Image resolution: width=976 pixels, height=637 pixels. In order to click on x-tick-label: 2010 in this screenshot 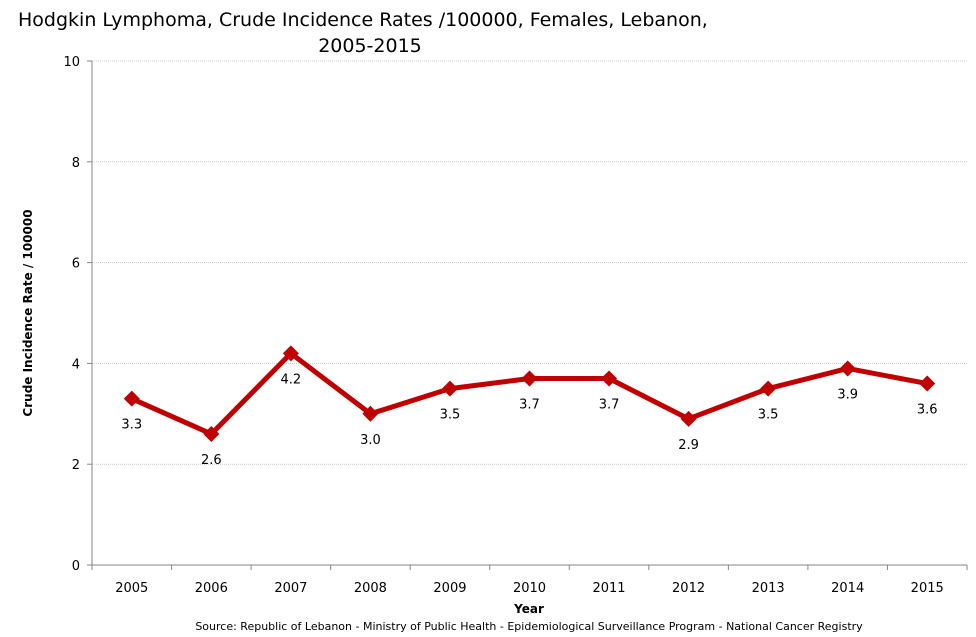, I will do `click(529, 588)`.